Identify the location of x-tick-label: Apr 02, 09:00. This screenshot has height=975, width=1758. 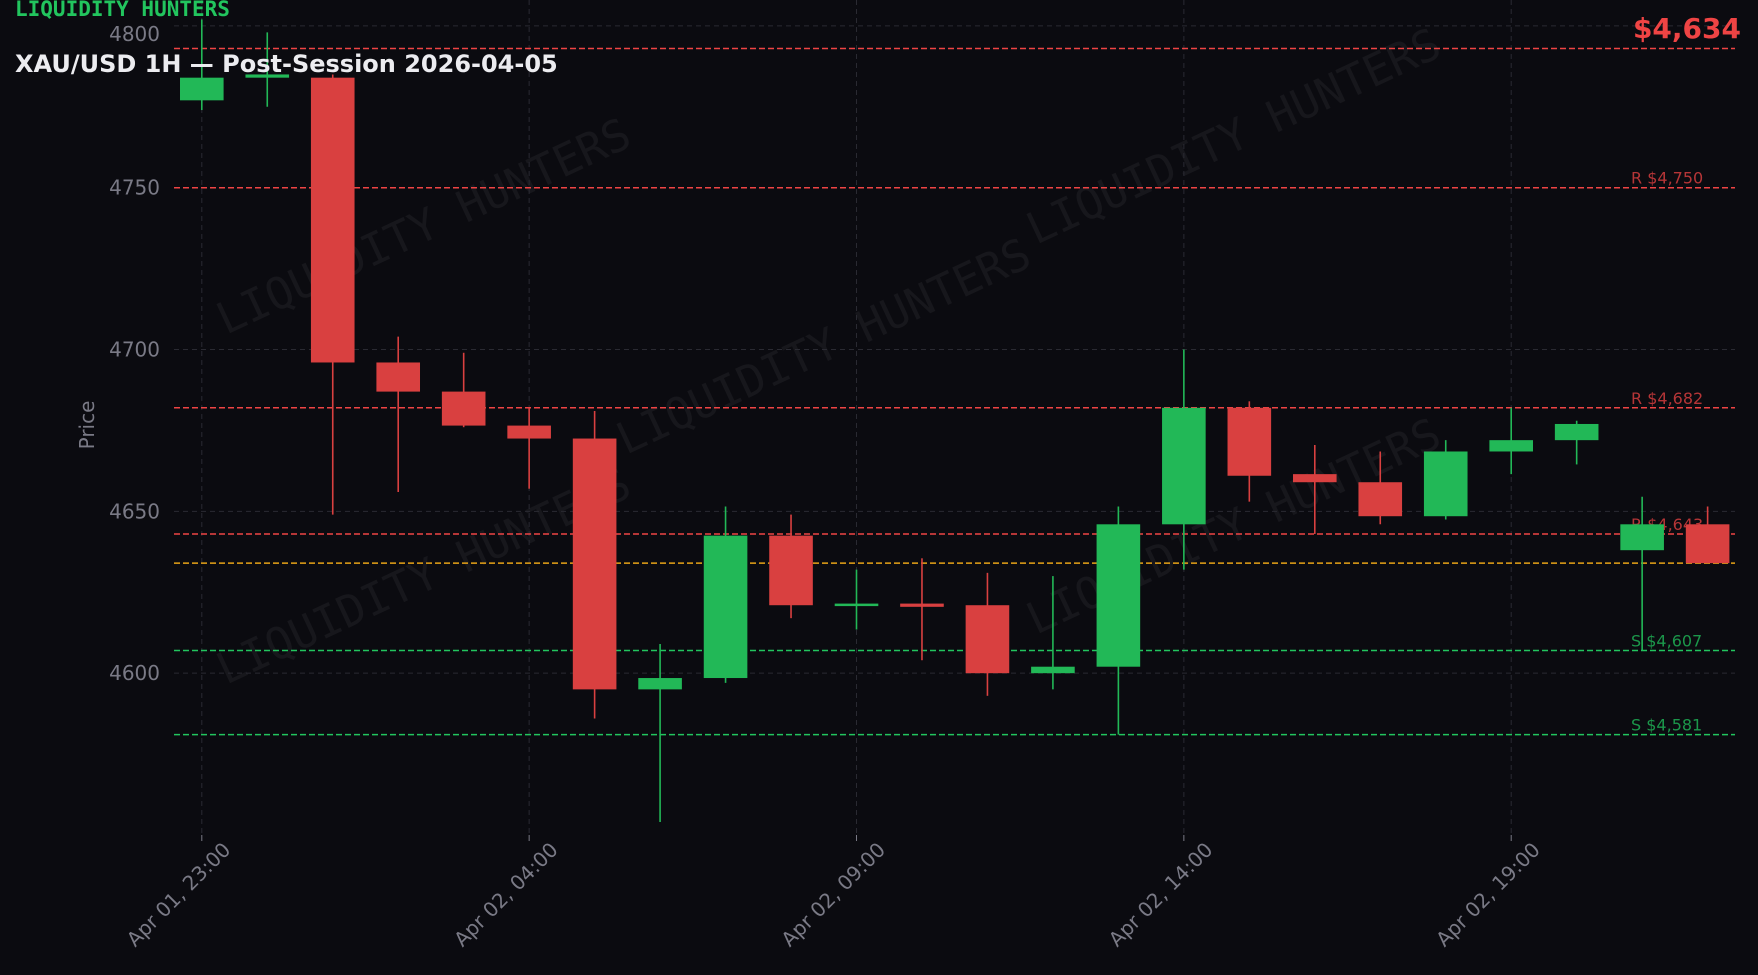
(833, 895).